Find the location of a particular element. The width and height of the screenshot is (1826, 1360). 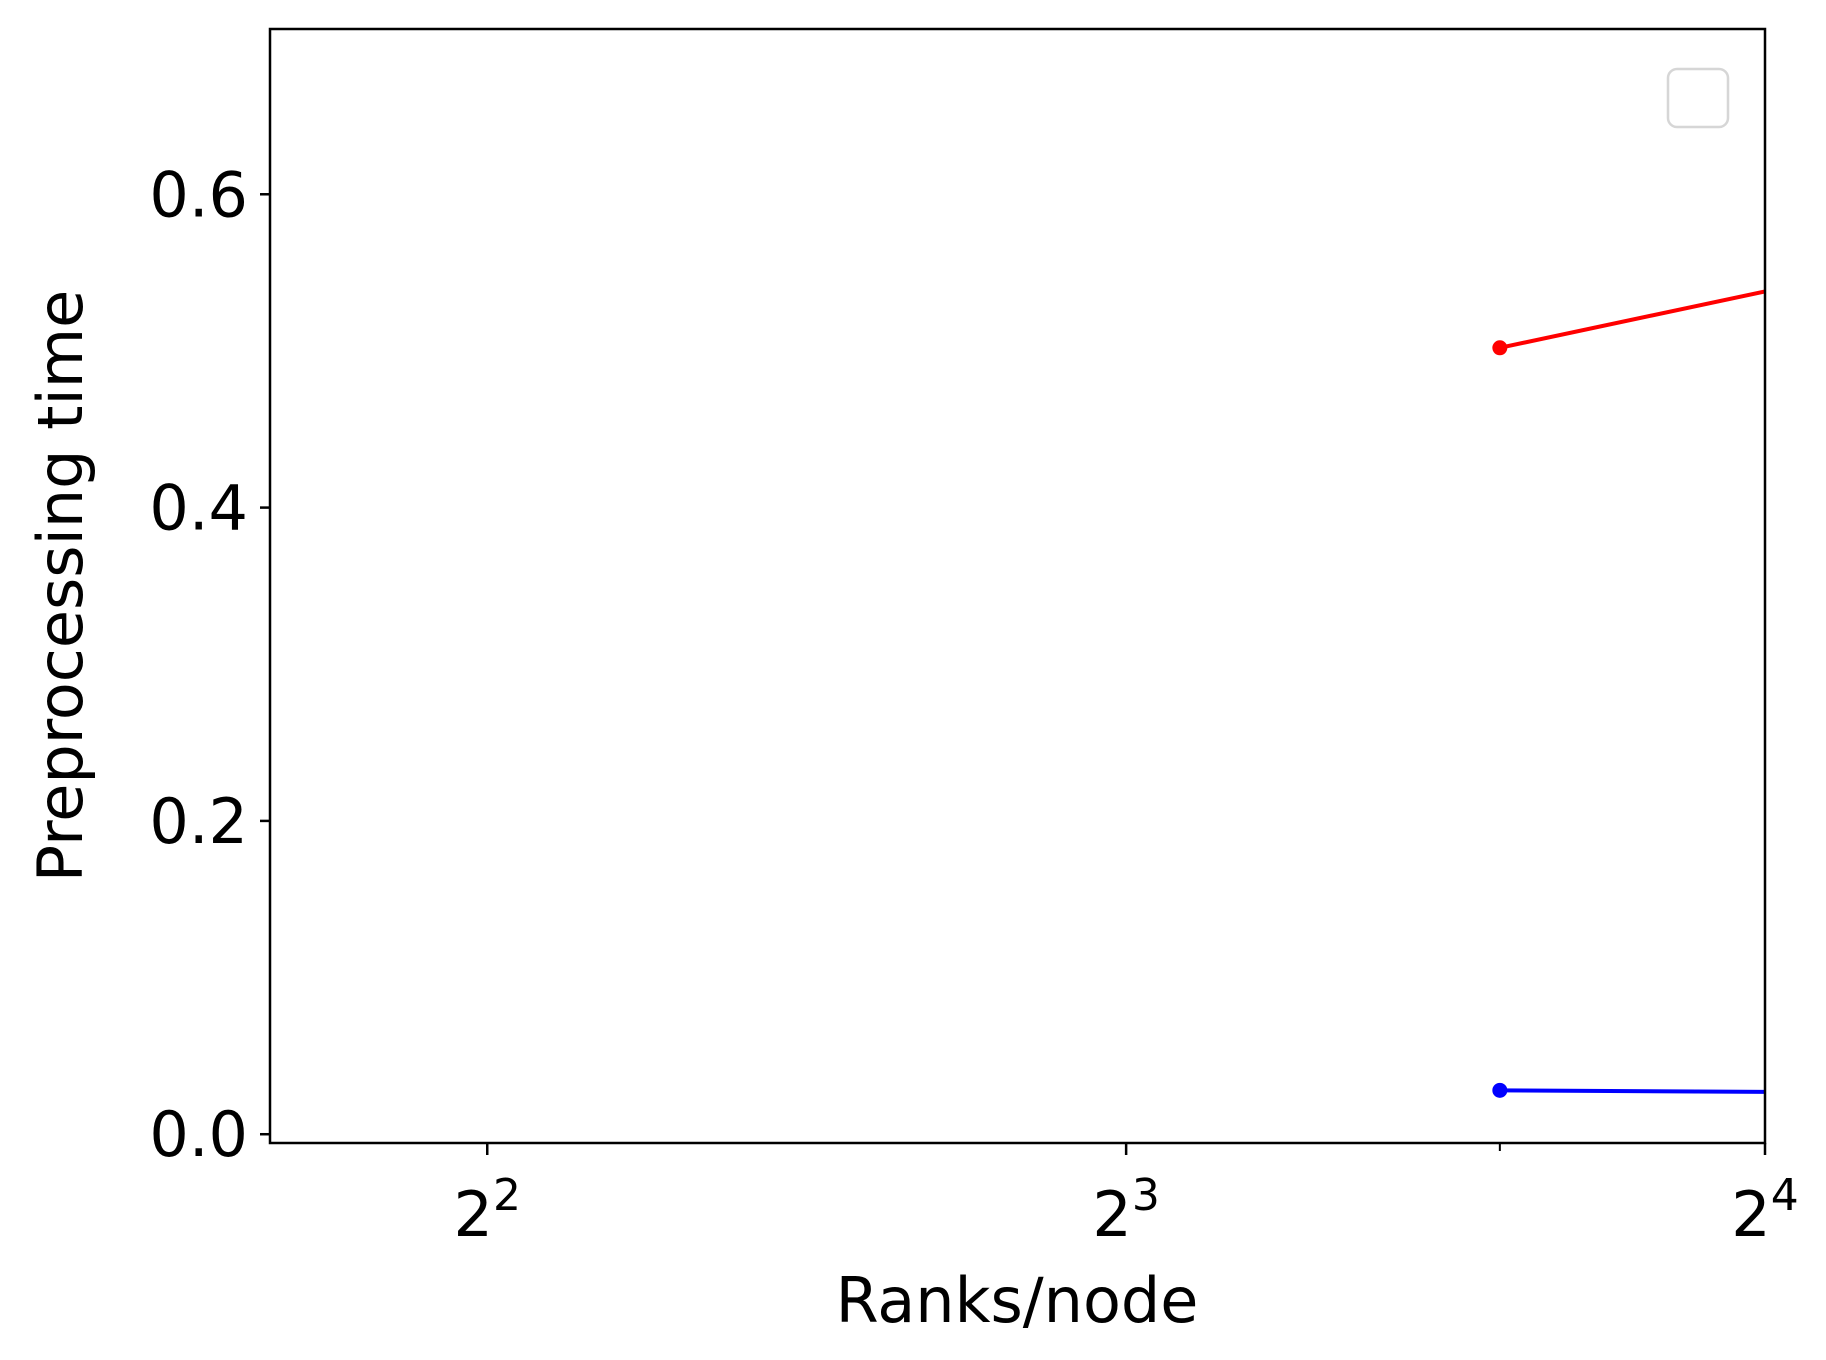

y-axis-title: Preprocessing time is located at coordinates (60, 586).